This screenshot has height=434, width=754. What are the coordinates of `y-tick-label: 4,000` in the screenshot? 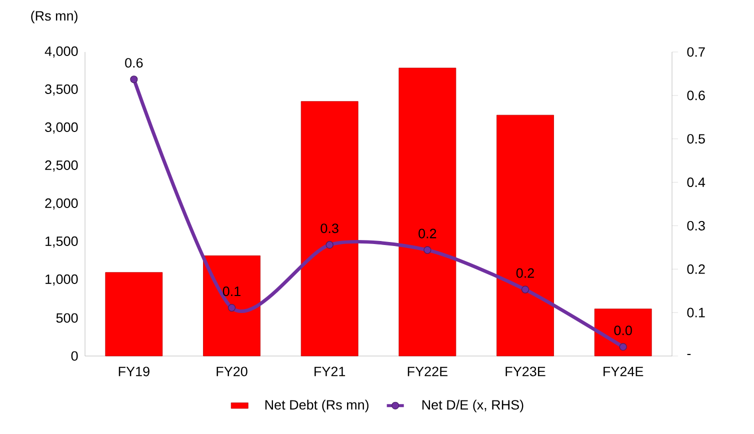 It's located at (61, 52).